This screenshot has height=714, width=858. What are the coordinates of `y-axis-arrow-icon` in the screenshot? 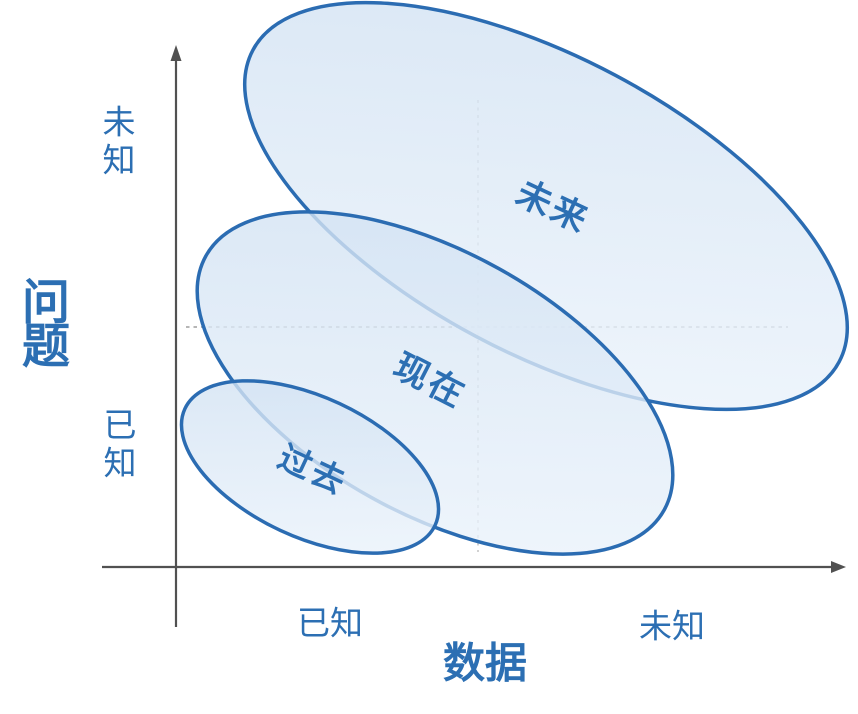 It's located at (176, 53).